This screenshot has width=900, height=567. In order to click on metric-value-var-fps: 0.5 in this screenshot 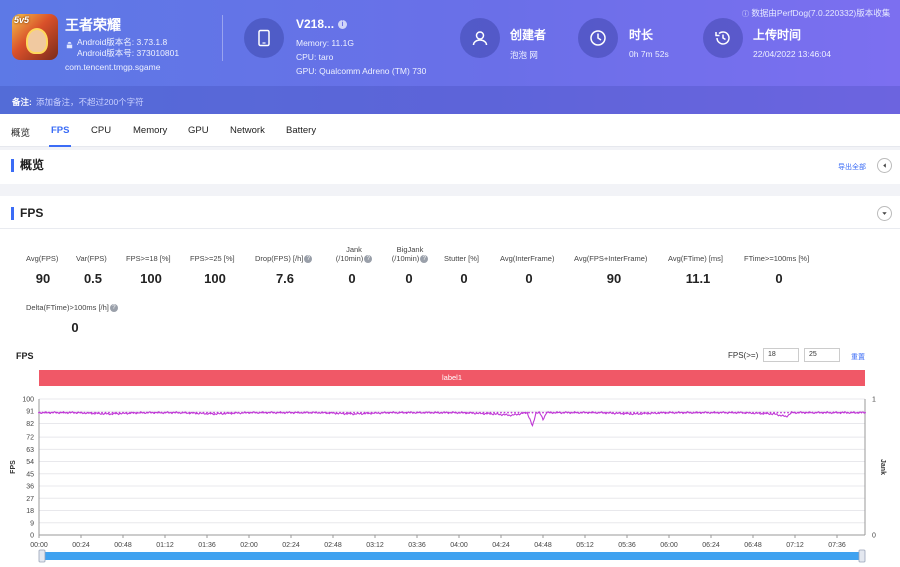, I will do `click(93, 278)`.